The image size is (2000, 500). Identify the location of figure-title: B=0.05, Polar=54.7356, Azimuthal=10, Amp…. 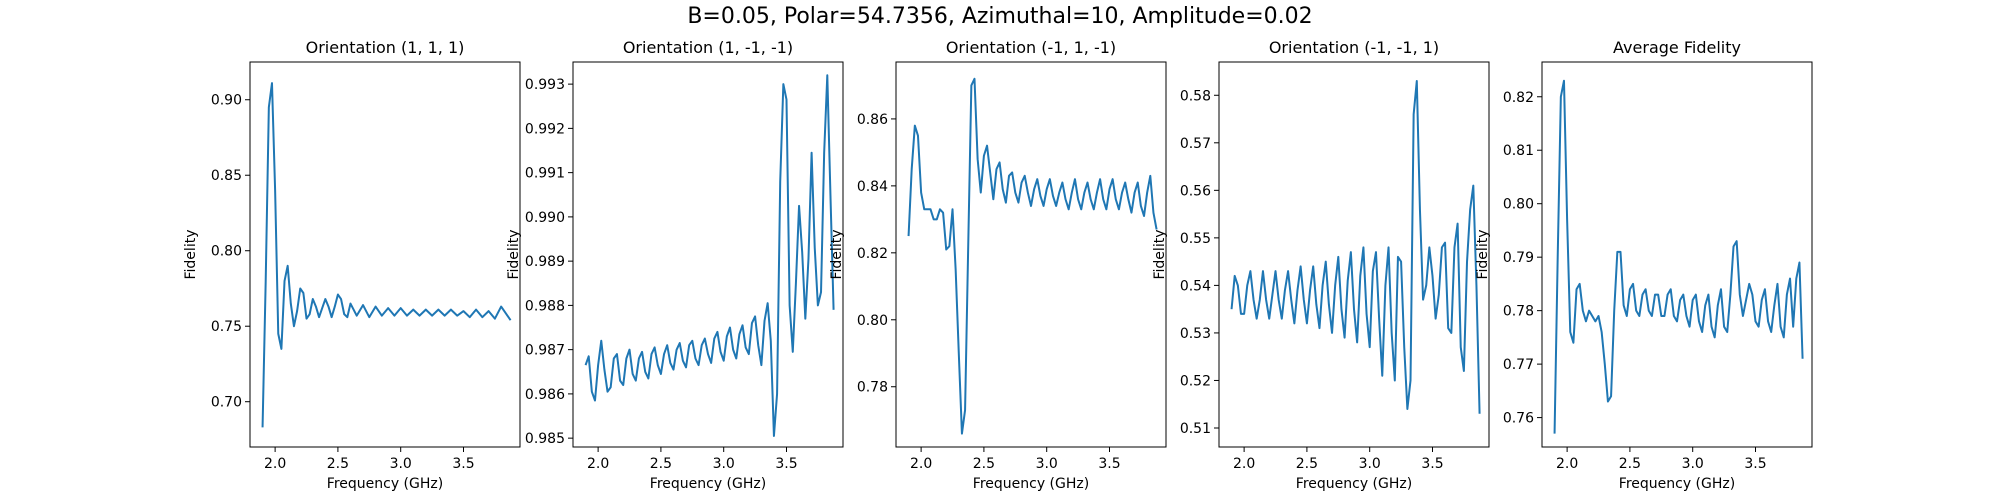
(1000, 16).